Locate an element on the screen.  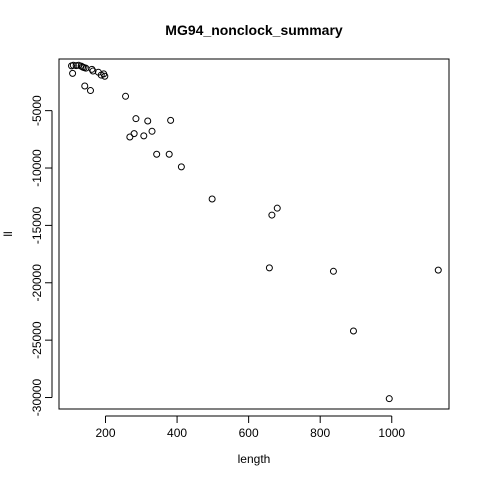
x-tick-label: 800 is located at coordinates (320, 433).